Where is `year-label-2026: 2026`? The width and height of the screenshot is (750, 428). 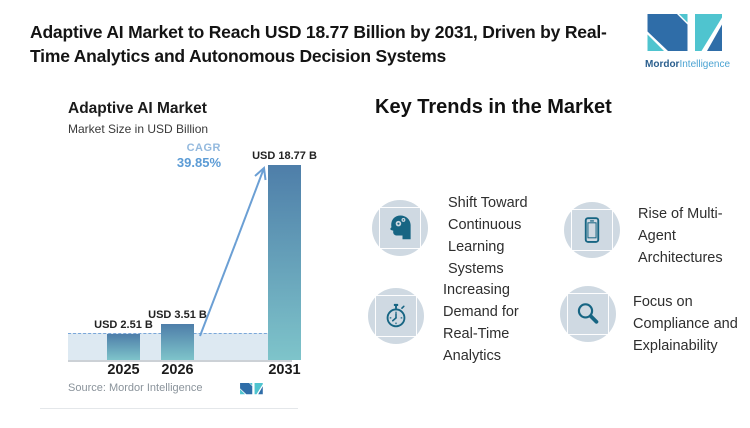 year-label-2026: 2026 is located at coordinates (177, 370).